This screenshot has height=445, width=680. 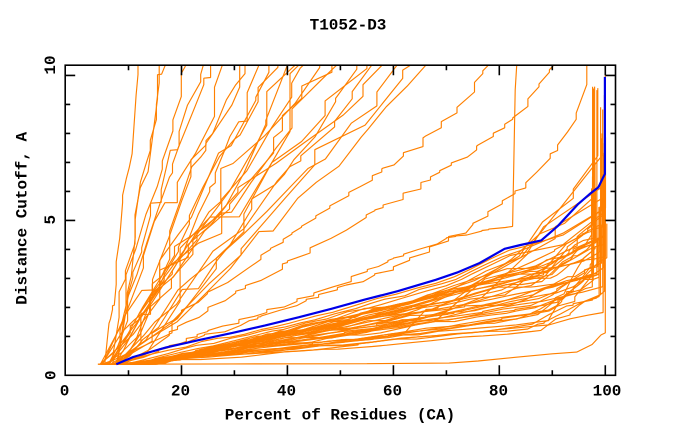 What do you see at coordinates (340, 416) in the screenshot?
I see `svg-text: Percent of Residues (CA)` at bounding box center [340, 416].